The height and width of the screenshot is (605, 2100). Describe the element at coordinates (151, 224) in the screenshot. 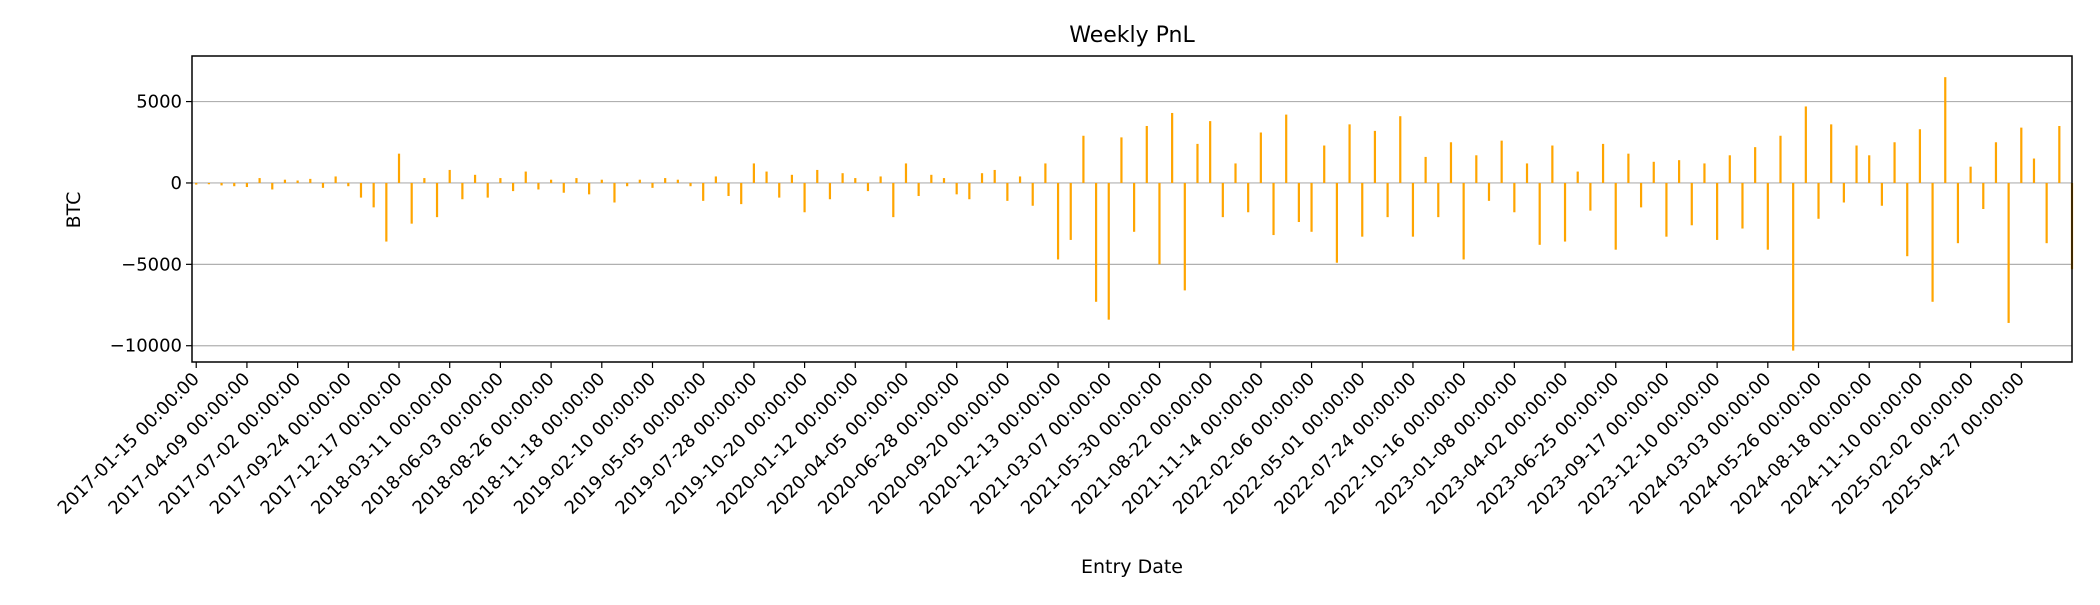

I see `y-axis-ticks: 5000 0 −5000 −10000` at that location.